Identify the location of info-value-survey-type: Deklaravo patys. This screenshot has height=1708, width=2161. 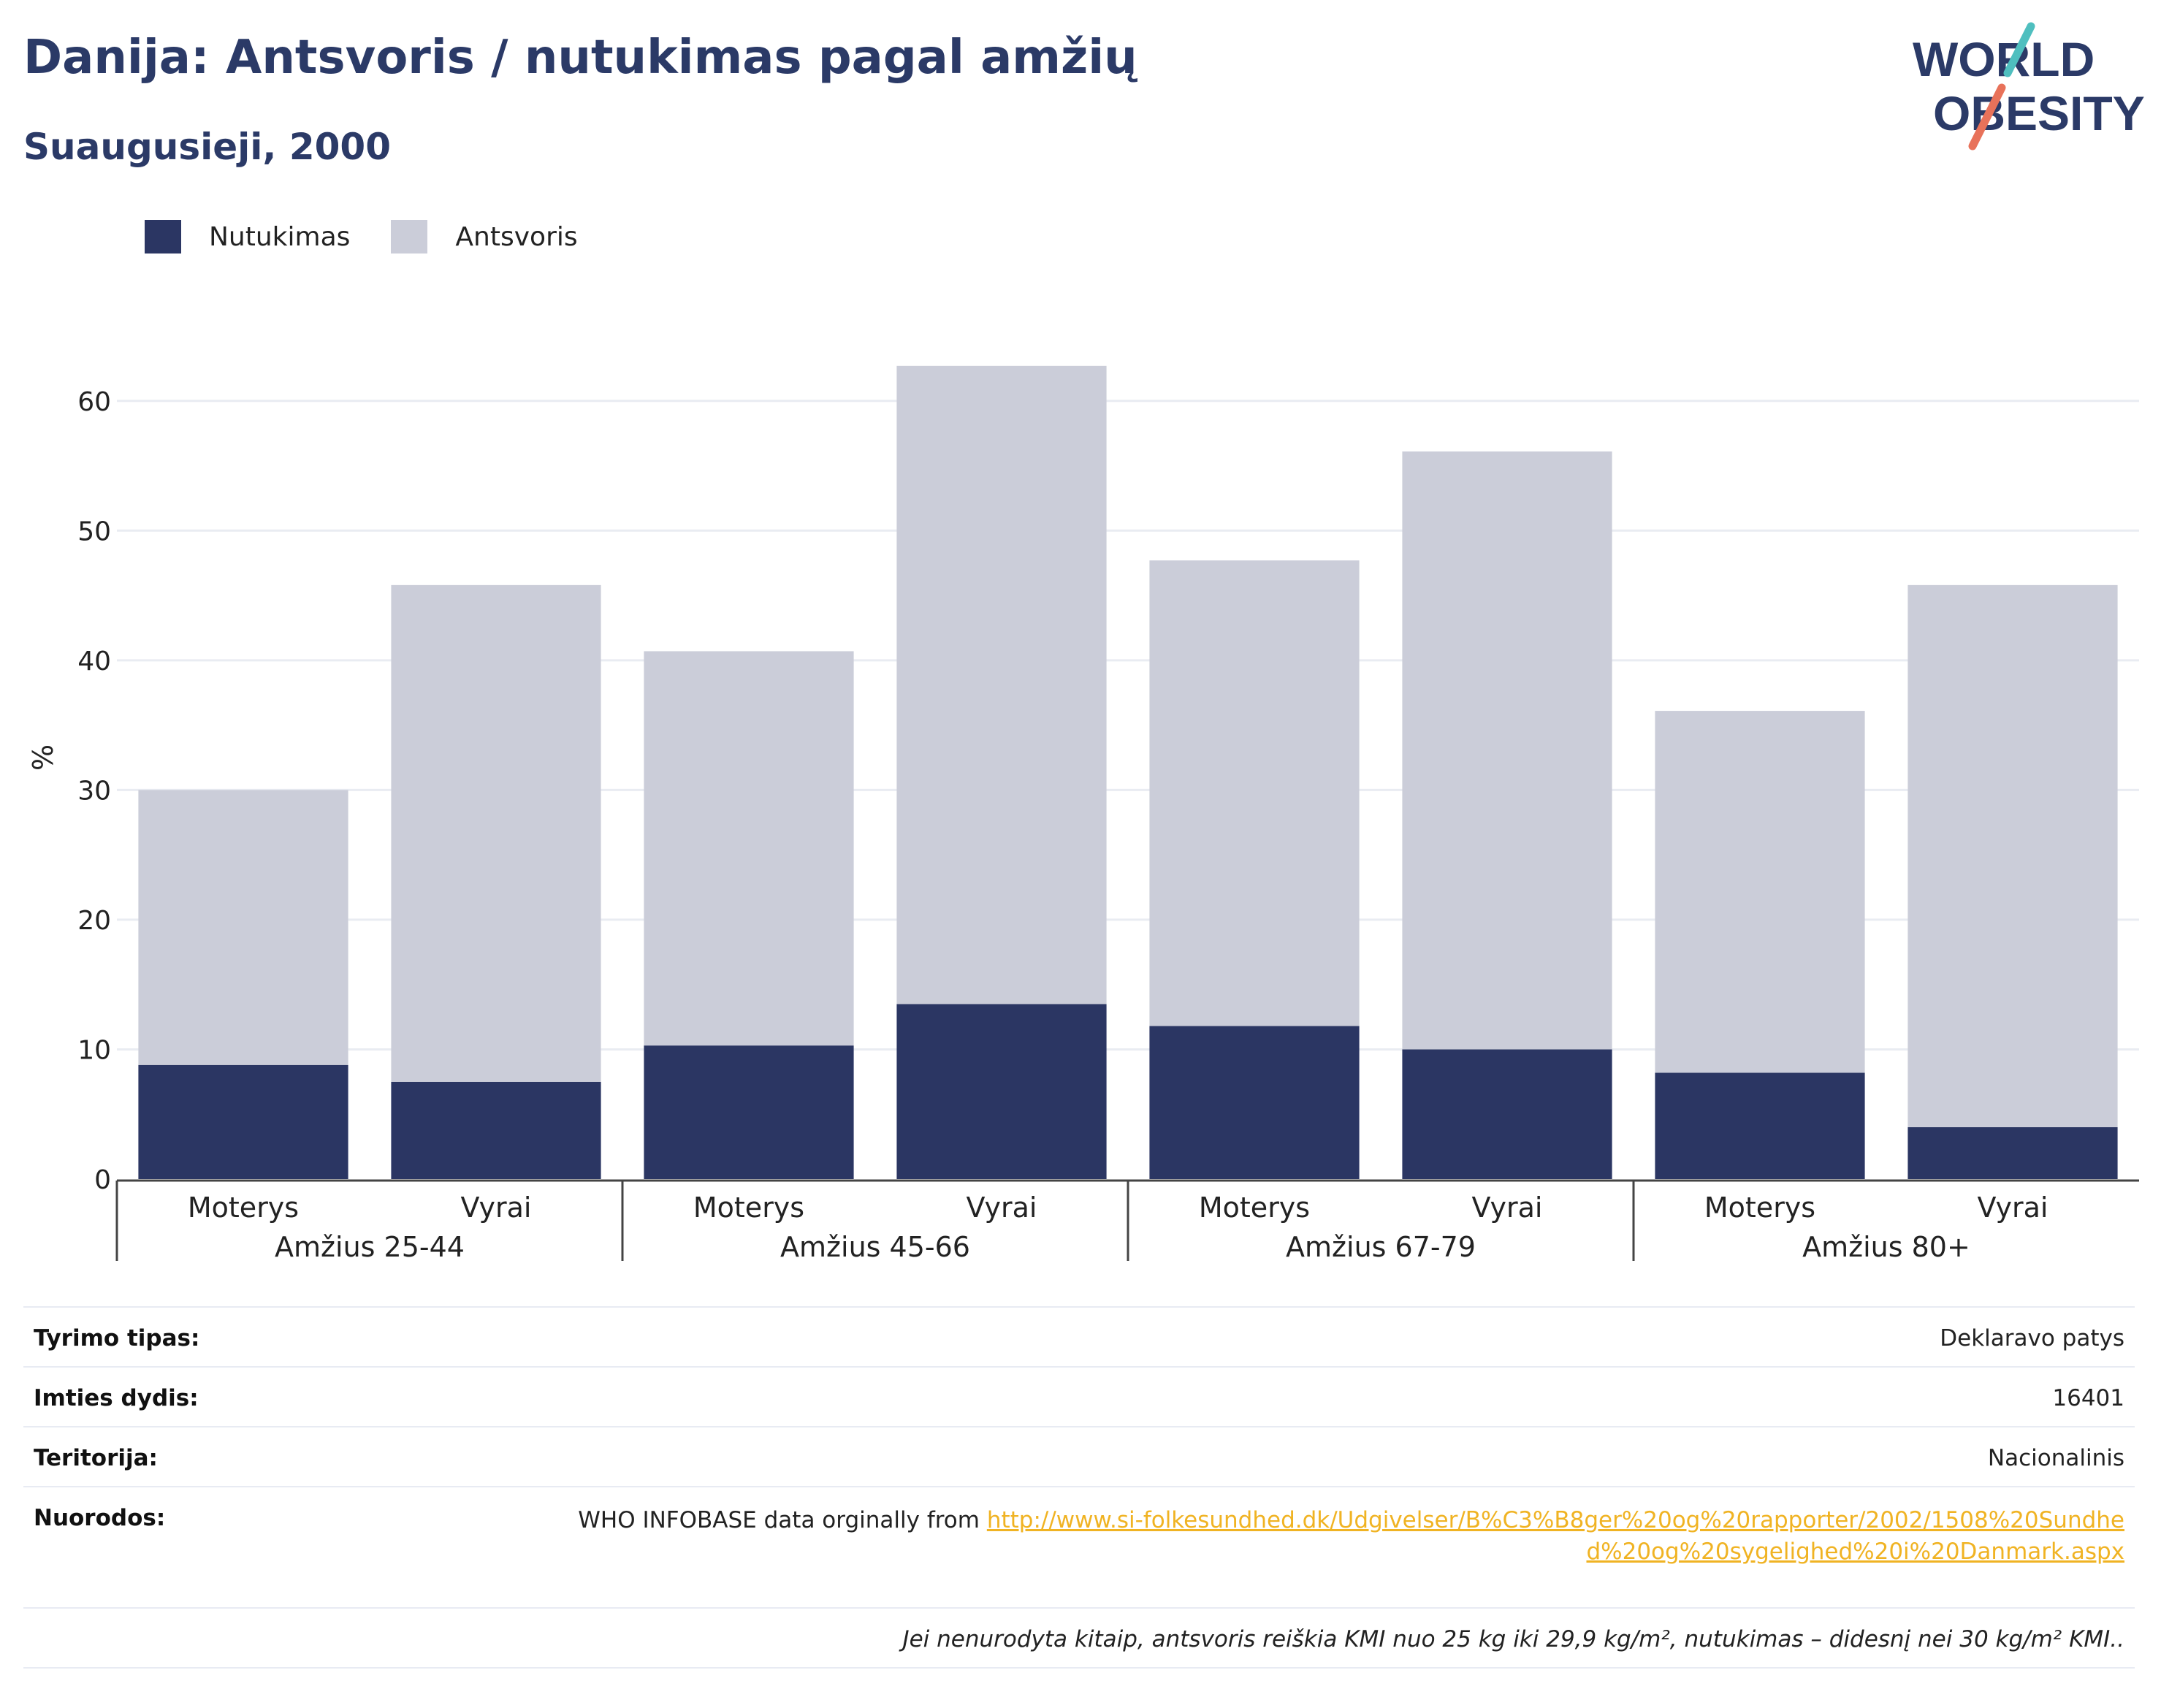
(2032, 1338).